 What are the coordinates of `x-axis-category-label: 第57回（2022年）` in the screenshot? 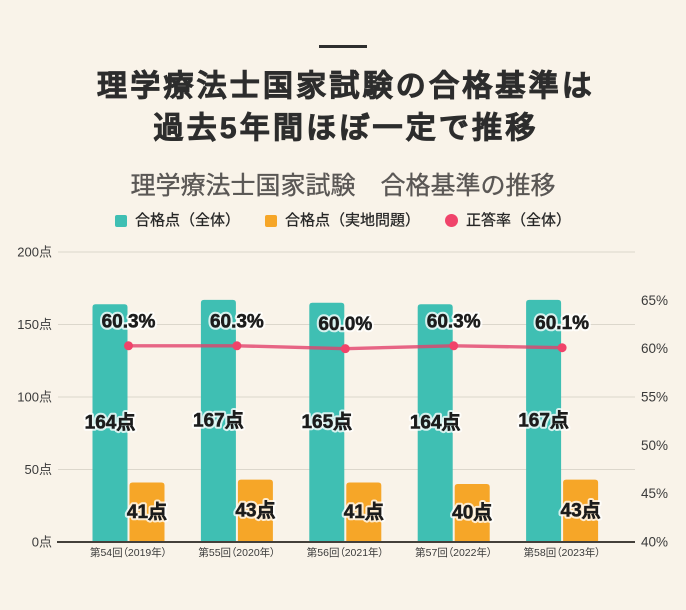 It's located at (453, 552).